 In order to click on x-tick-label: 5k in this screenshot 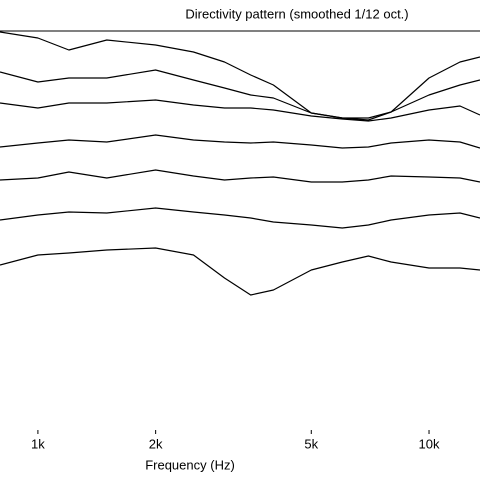, I will do `click(311, 443)`.